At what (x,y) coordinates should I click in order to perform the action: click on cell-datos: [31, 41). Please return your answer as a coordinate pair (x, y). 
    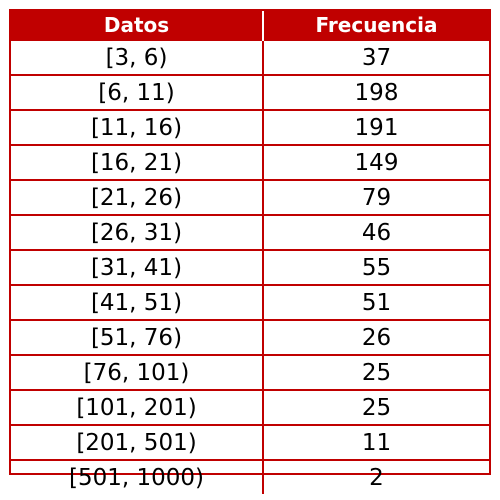
    Looking at the image, I should click on (137, 267).